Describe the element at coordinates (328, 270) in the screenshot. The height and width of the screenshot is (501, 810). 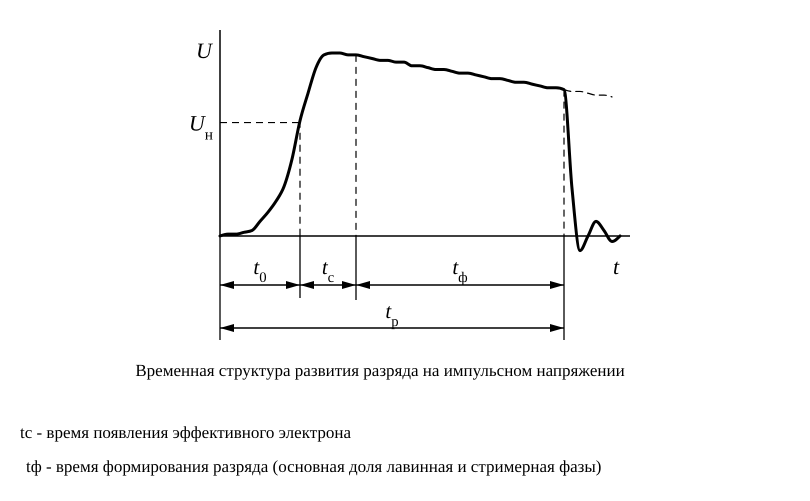
I see `text: t$_{с}$` at that location.